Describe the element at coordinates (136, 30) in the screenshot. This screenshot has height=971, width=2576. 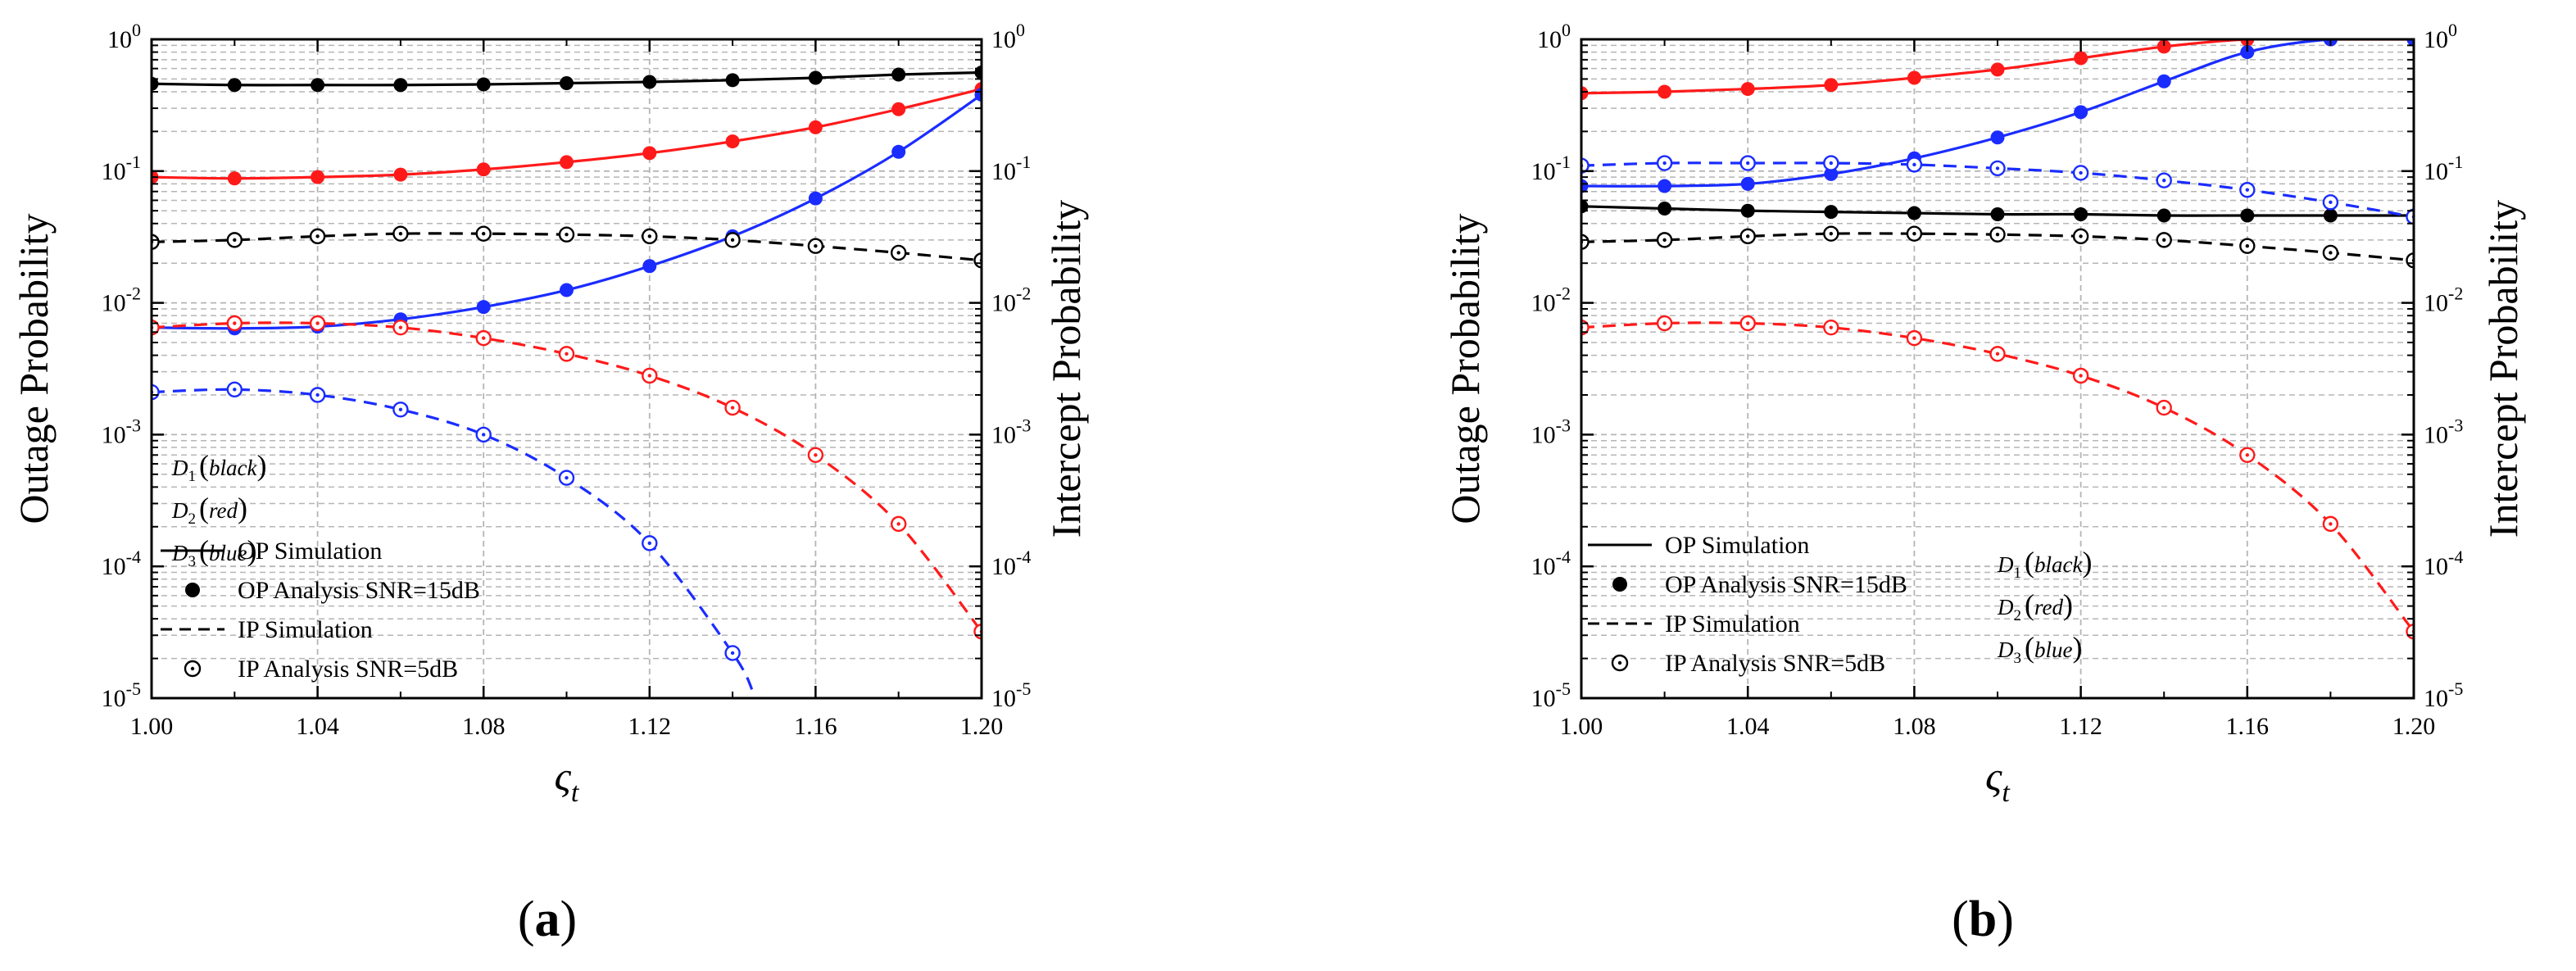
I see `y-tick-exp: 0` at that location.